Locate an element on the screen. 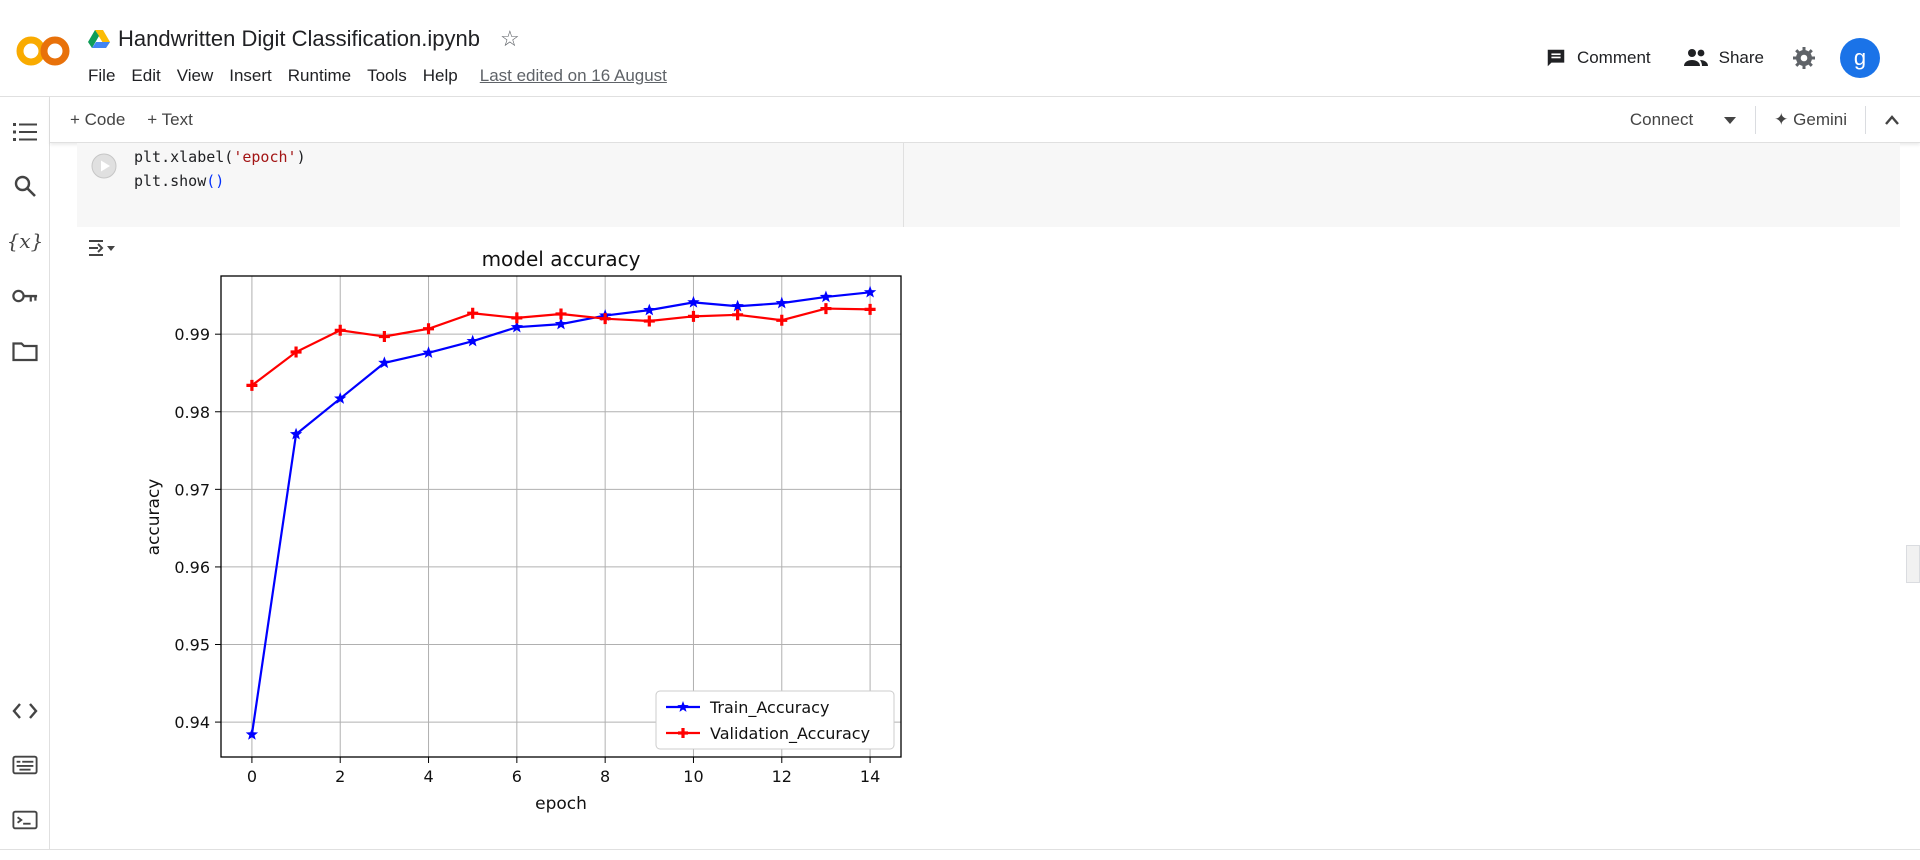 Image resolution: width=1920 pixels, height=860 pixels. code-token: ) is located at coordinates (301, 157).